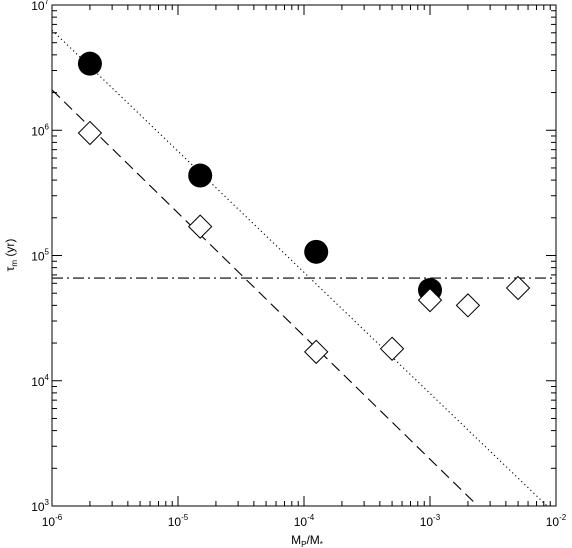 Image resolution: width=572 pixels, height=548 pixels. What do you see at coordinates (52, 521) in the screenshot?
I see `x-tick-label: 10⁻⁶` at bounding box center [52, 521].